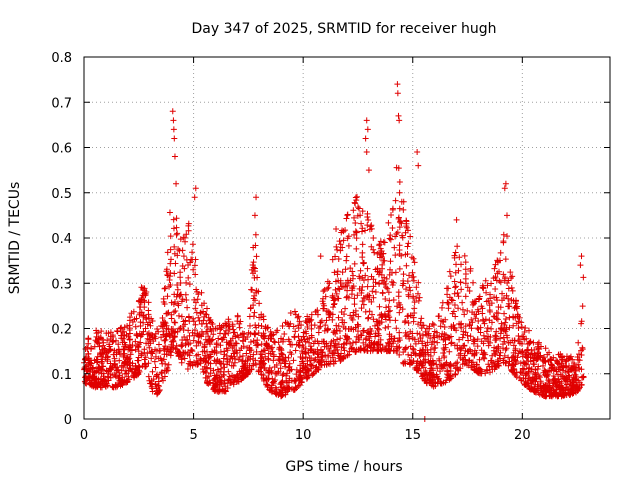  What do you see at coordinates (61, 149) in the screenshot?
I see `y-tick-label: 0.6` at bounding box center [61, 149].